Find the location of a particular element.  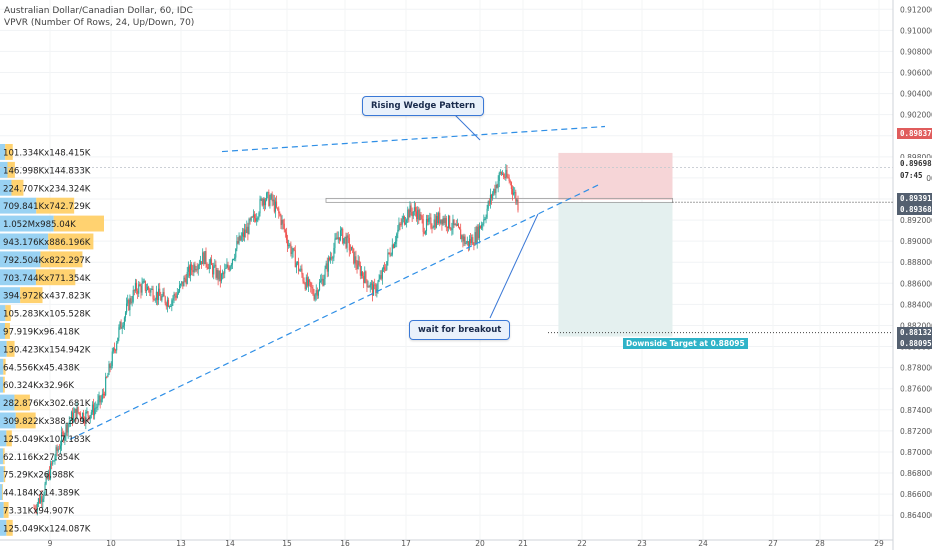

pattern-callout-pointer is located at coordinates (466, 126).